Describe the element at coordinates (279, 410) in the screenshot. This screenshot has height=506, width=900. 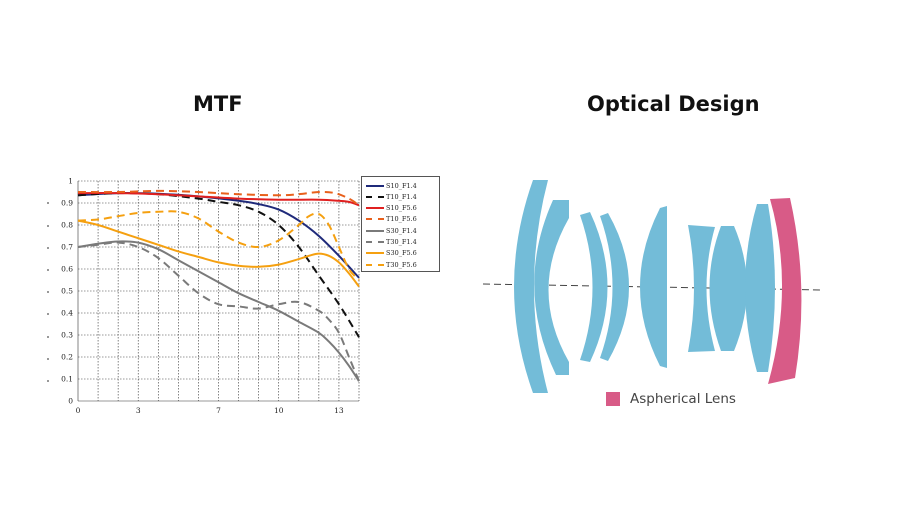
I see `x-tick-label: 10` at that location.